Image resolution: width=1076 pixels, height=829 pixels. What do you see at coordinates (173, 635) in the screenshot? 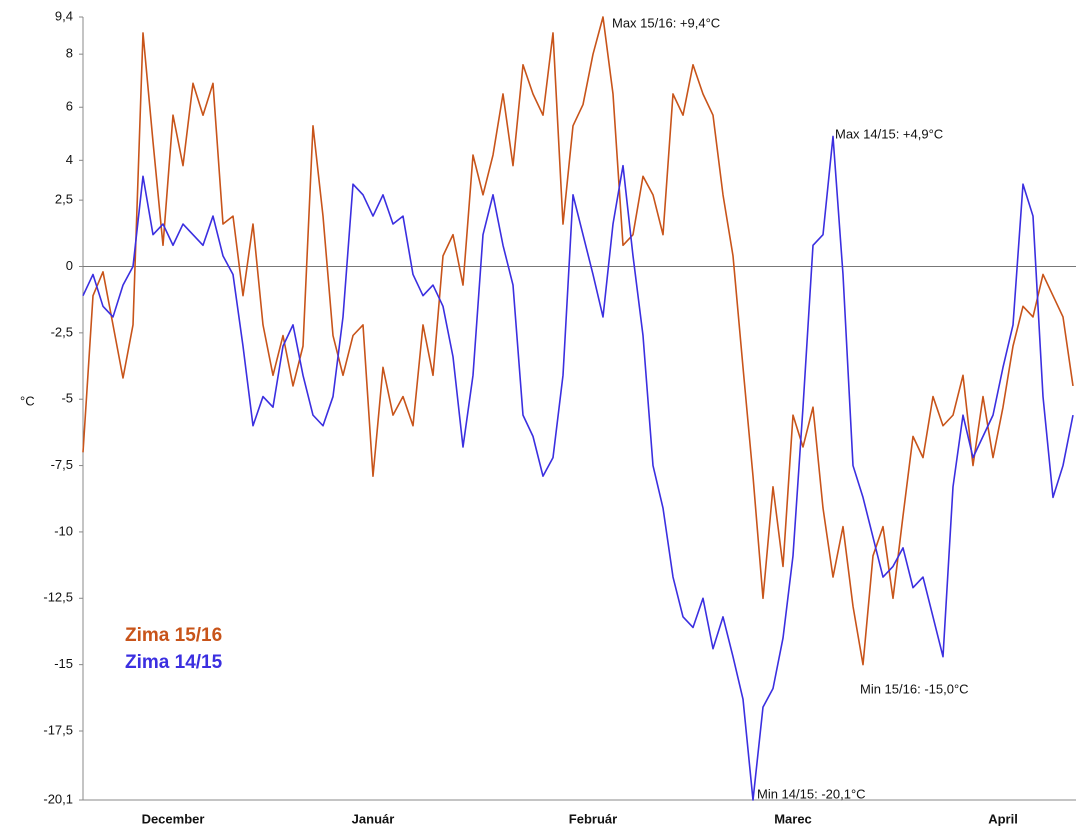
I see `legend-entry: Zima 15/16` at bounding box center [173, 635].